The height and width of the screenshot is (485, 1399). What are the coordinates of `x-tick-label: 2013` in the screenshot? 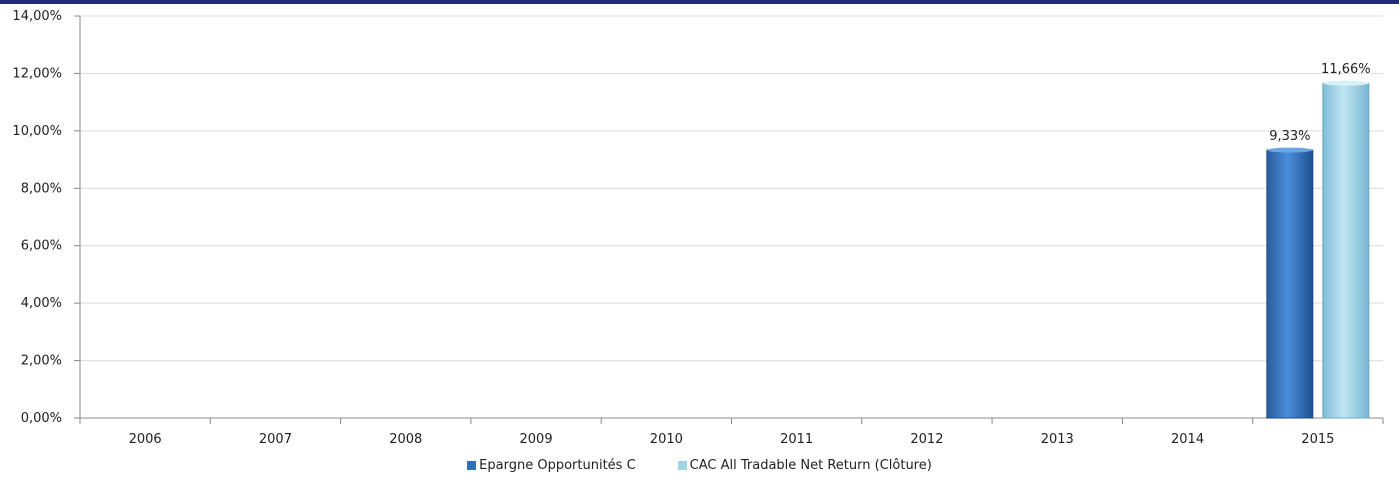 It's located at (1057, 439).